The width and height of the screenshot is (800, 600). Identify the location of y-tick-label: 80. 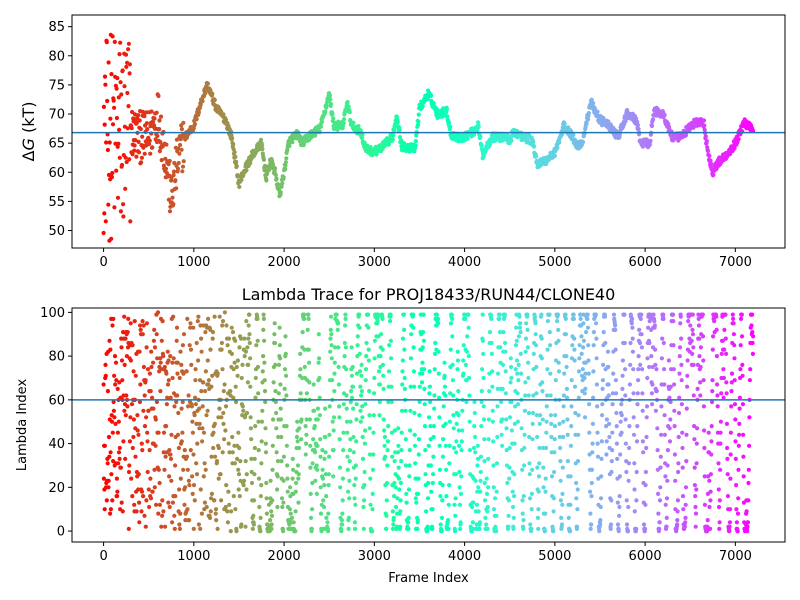
(56, 357).